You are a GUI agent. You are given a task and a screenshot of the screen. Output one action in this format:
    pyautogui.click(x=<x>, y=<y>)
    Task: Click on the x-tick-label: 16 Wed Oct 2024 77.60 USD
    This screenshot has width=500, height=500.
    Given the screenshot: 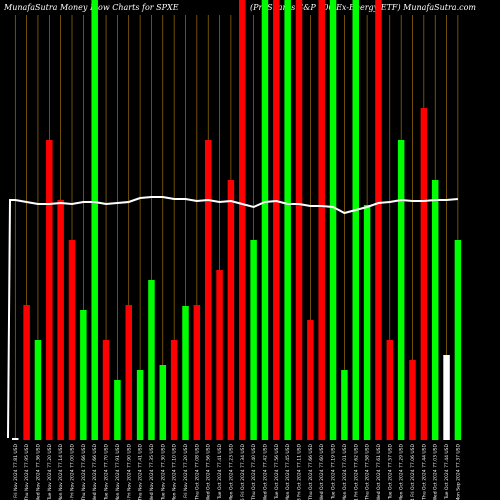 What is the action you would take?
    pyautogui.click(x=322, y=471)
    